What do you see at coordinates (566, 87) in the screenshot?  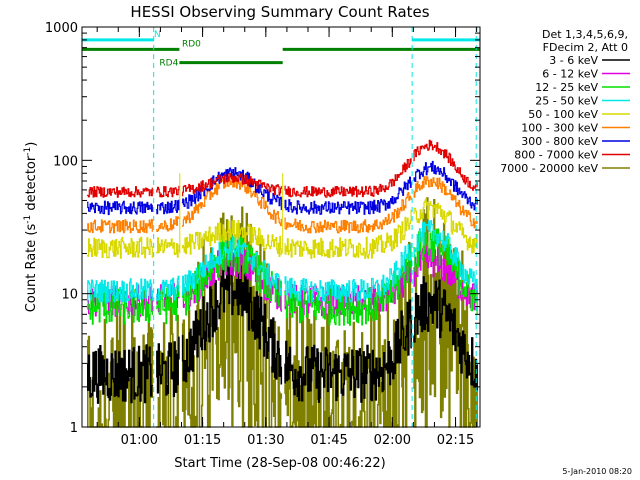 I see `legend-entry-label: 12 - 25 keV` at bounding box center [566, 87].